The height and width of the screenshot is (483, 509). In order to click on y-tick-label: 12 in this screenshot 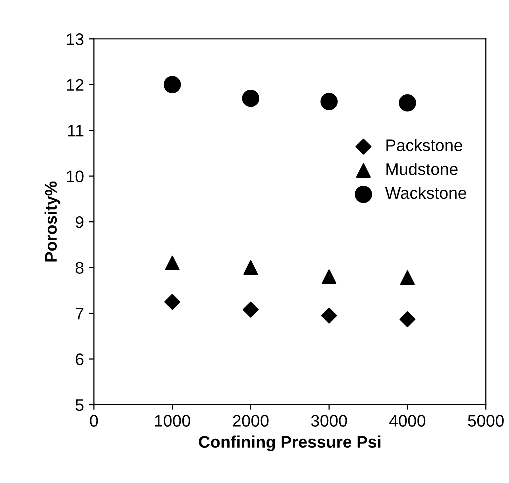, I will do `click(75, 85)`.